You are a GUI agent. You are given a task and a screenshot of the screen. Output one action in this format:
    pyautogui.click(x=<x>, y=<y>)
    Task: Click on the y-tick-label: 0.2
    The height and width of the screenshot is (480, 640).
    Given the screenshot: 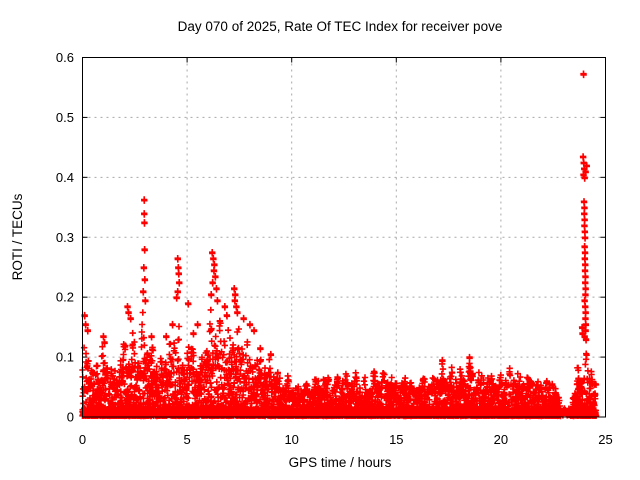 What is the action you would take?
    pyautogui.click(x=65, y=297)
    